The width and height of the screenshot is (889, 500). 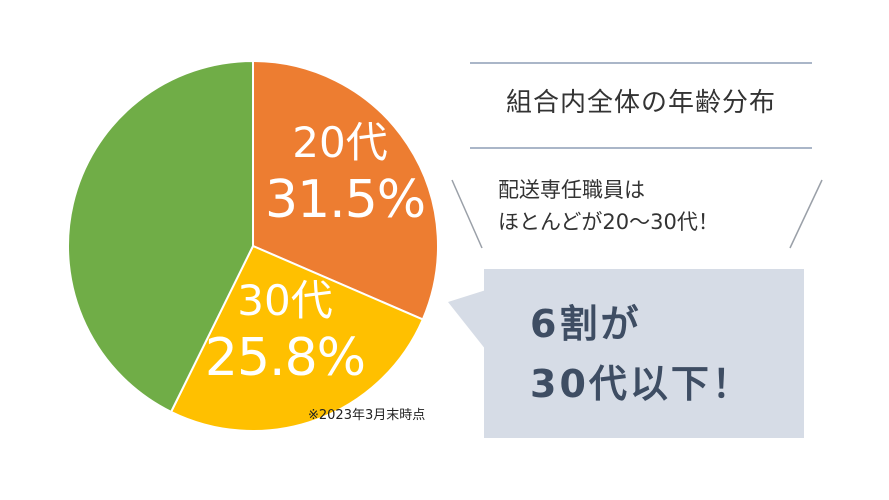 I want to click on title-bottom-divider, so click(x=641, y=148).